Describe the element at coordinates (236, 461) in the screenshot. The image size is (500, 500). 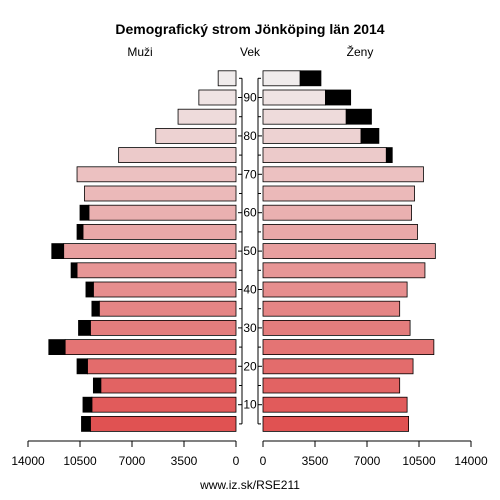
I see `male-x-tick-label: 0` at that location.